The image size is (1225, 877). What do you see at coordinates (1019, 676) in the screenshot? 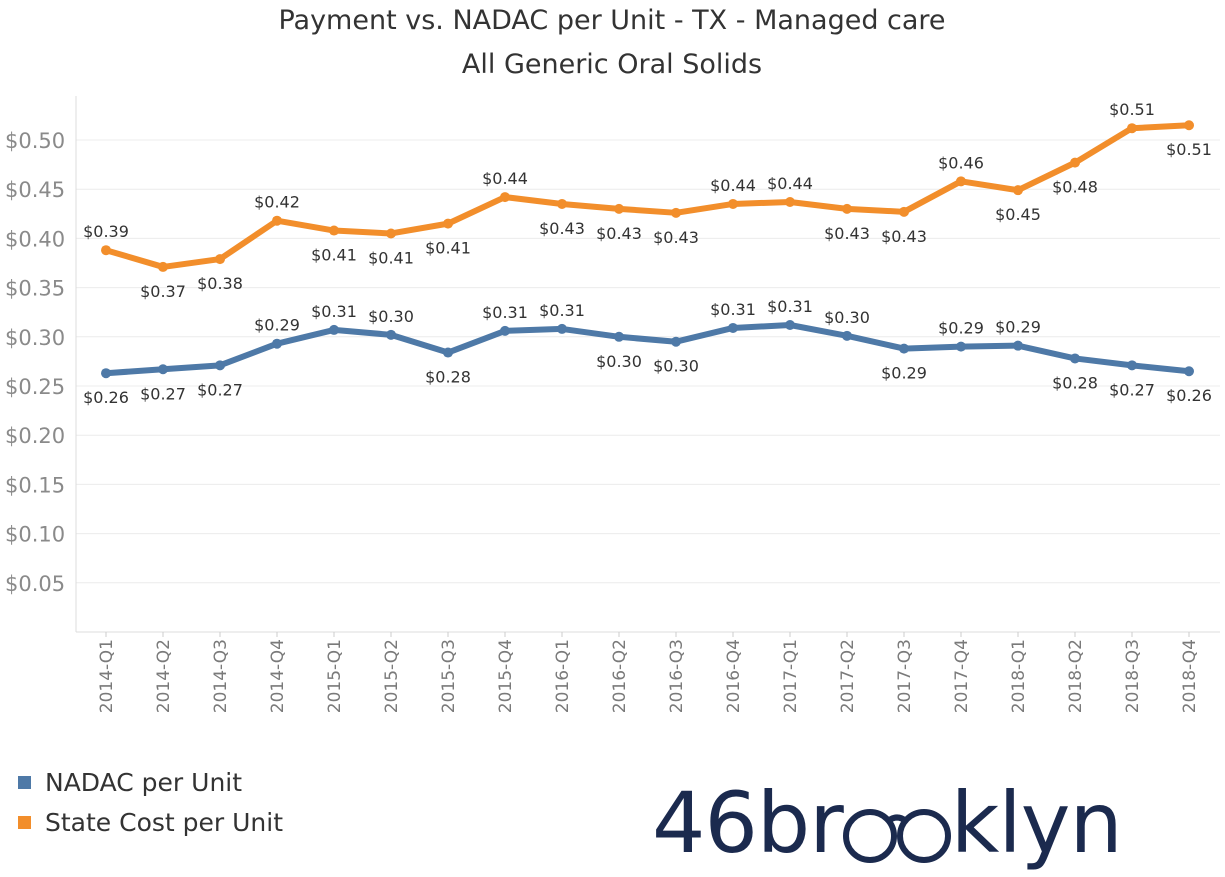
I see `x-tick-label: 2018-Q1` at bounding box center [1019, 676].